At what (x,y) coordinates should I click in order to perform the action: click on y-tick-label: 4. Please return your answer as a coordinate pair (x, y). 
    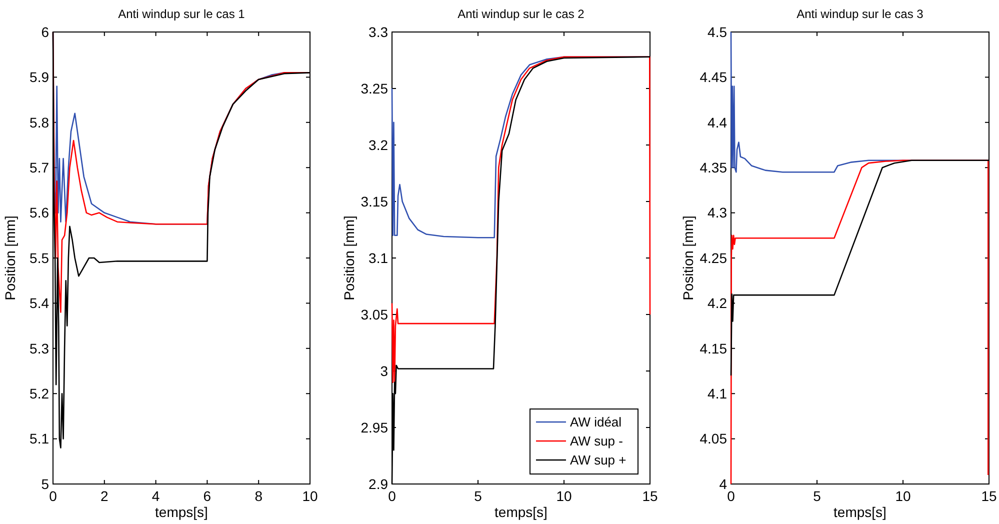
    Looking at the image, I should click on (723, 484).